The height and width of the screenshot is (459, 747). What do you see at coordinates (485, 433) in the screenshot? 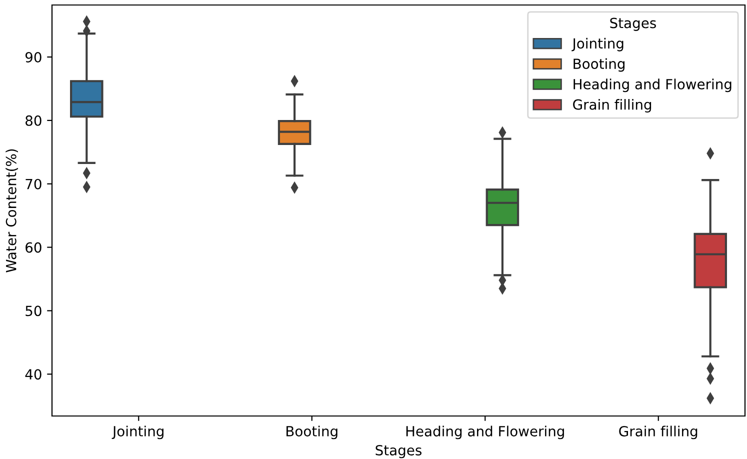
I see `x-tick-label: Heading and Flowering` at bounding box center [485, 433].